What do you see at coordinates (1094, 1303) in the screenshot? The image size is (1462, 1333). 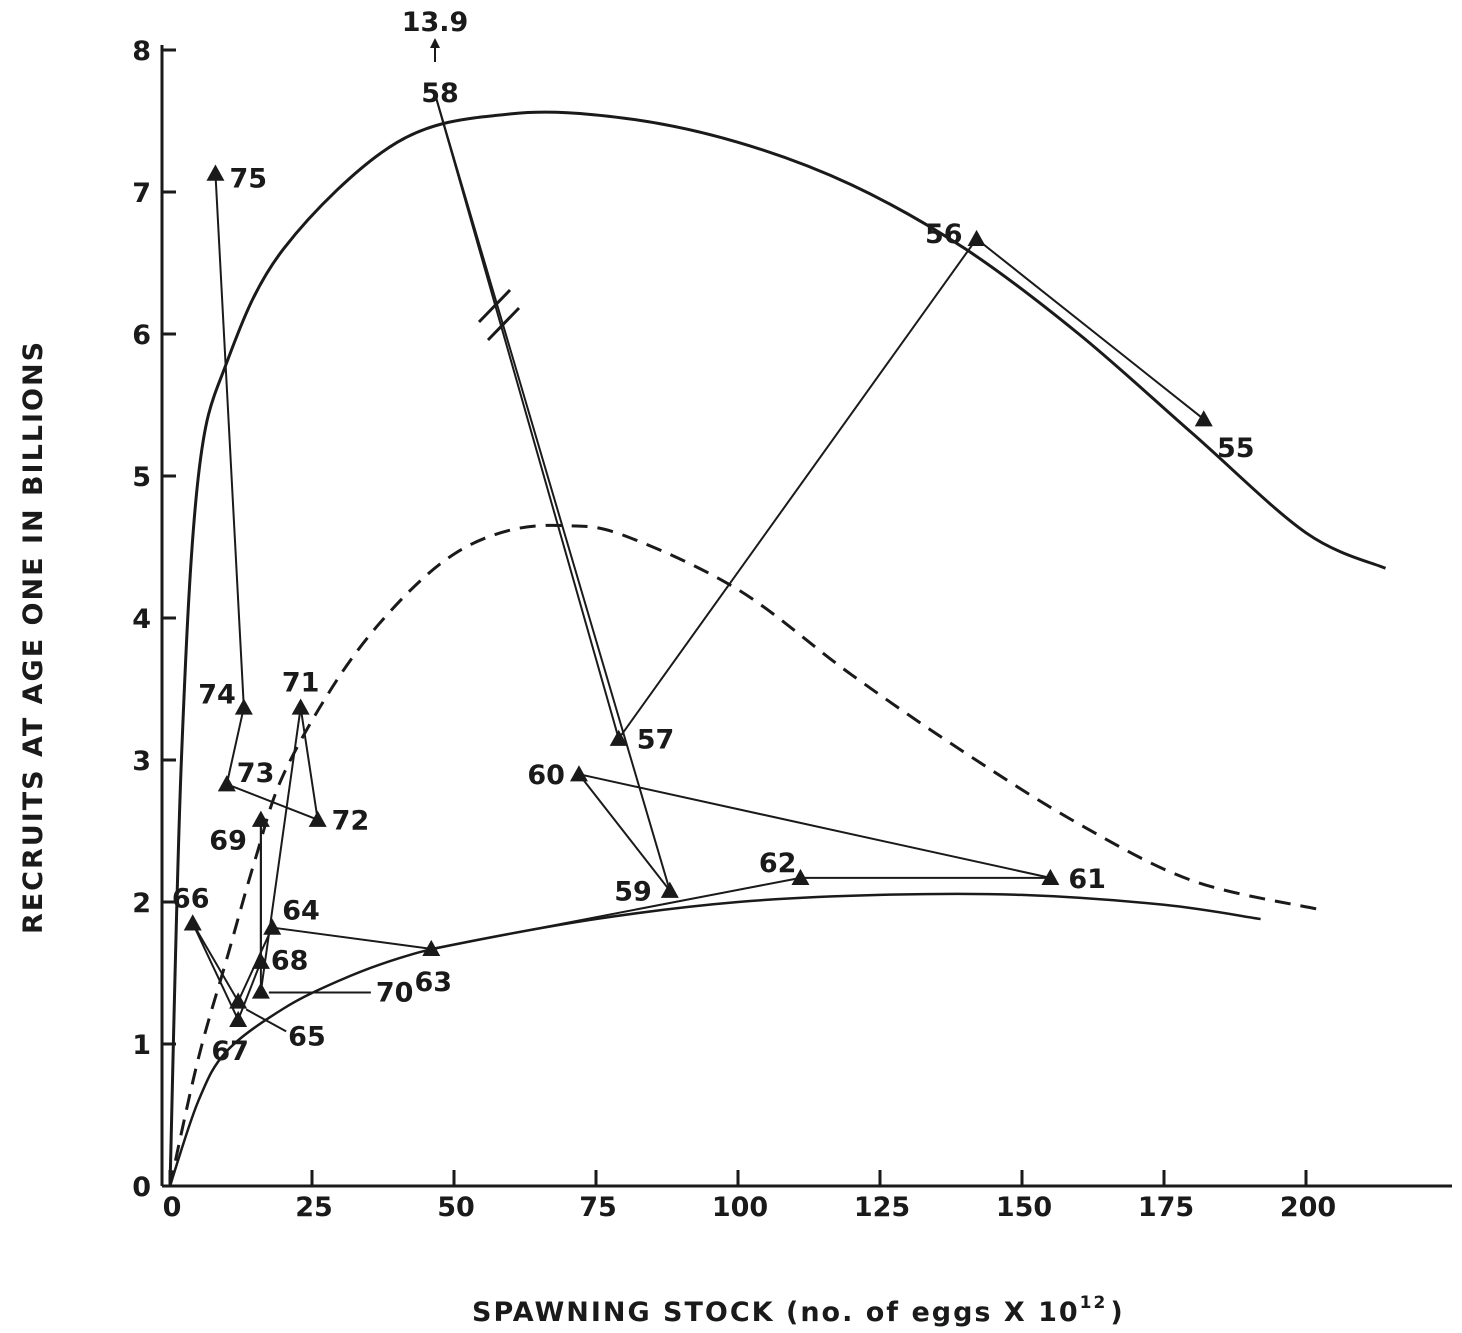 I see `x-axis-title-exponent: 12` at bounding box center [1094, 1303].